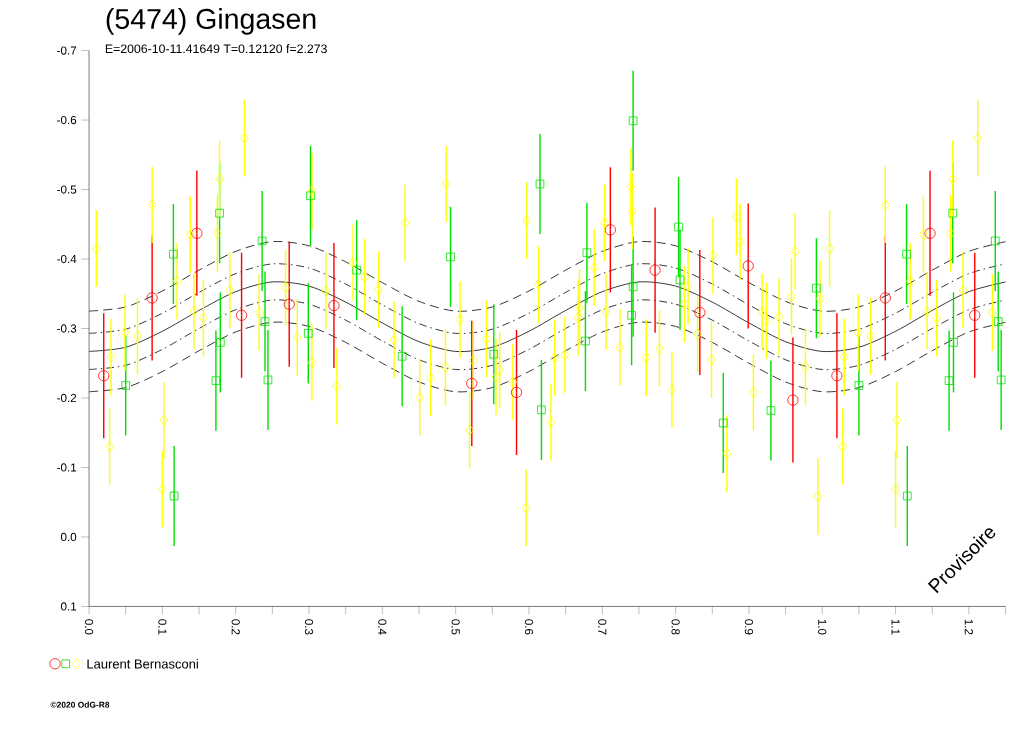  Describe the element at coordinates (89, 627) in the screenshot. I see `x-tick-label: 0.0` at that location.